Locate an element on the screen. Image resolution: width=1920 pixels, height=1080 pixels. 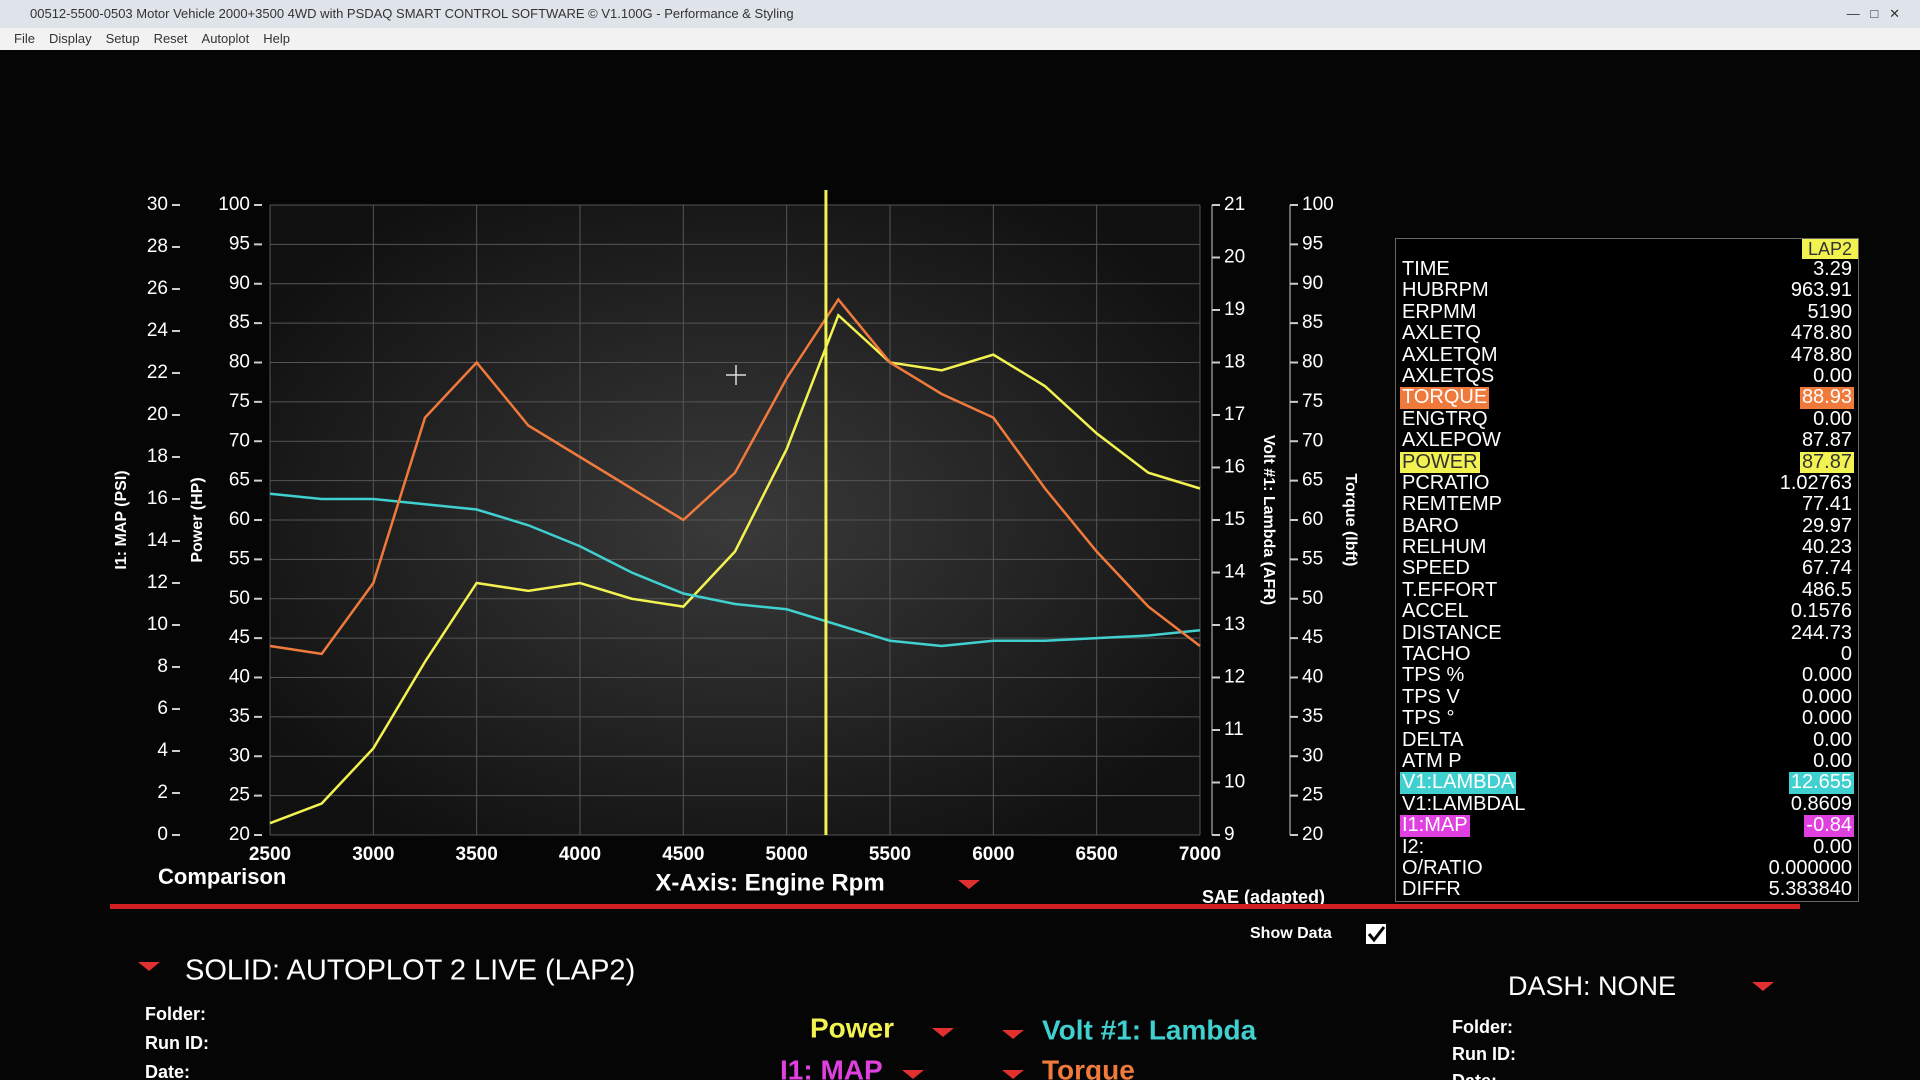
y-tick-label: 65 is located at coordinates (239, 480).